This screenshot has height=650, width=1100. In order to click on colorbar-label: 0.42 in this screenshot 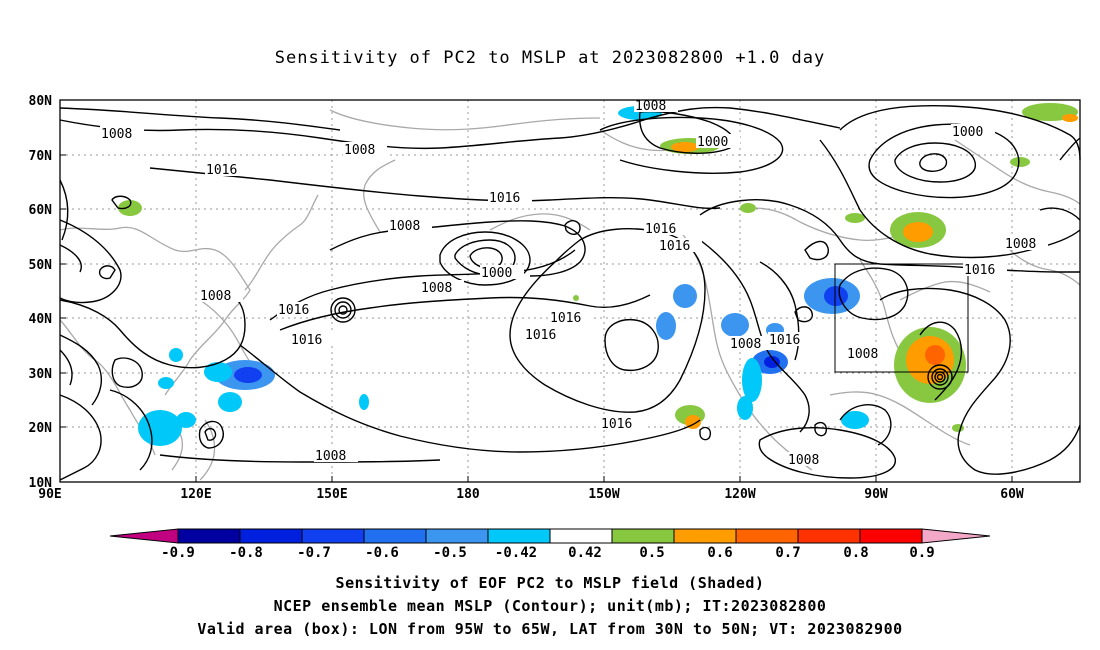, I will do `click(585, 553)`.